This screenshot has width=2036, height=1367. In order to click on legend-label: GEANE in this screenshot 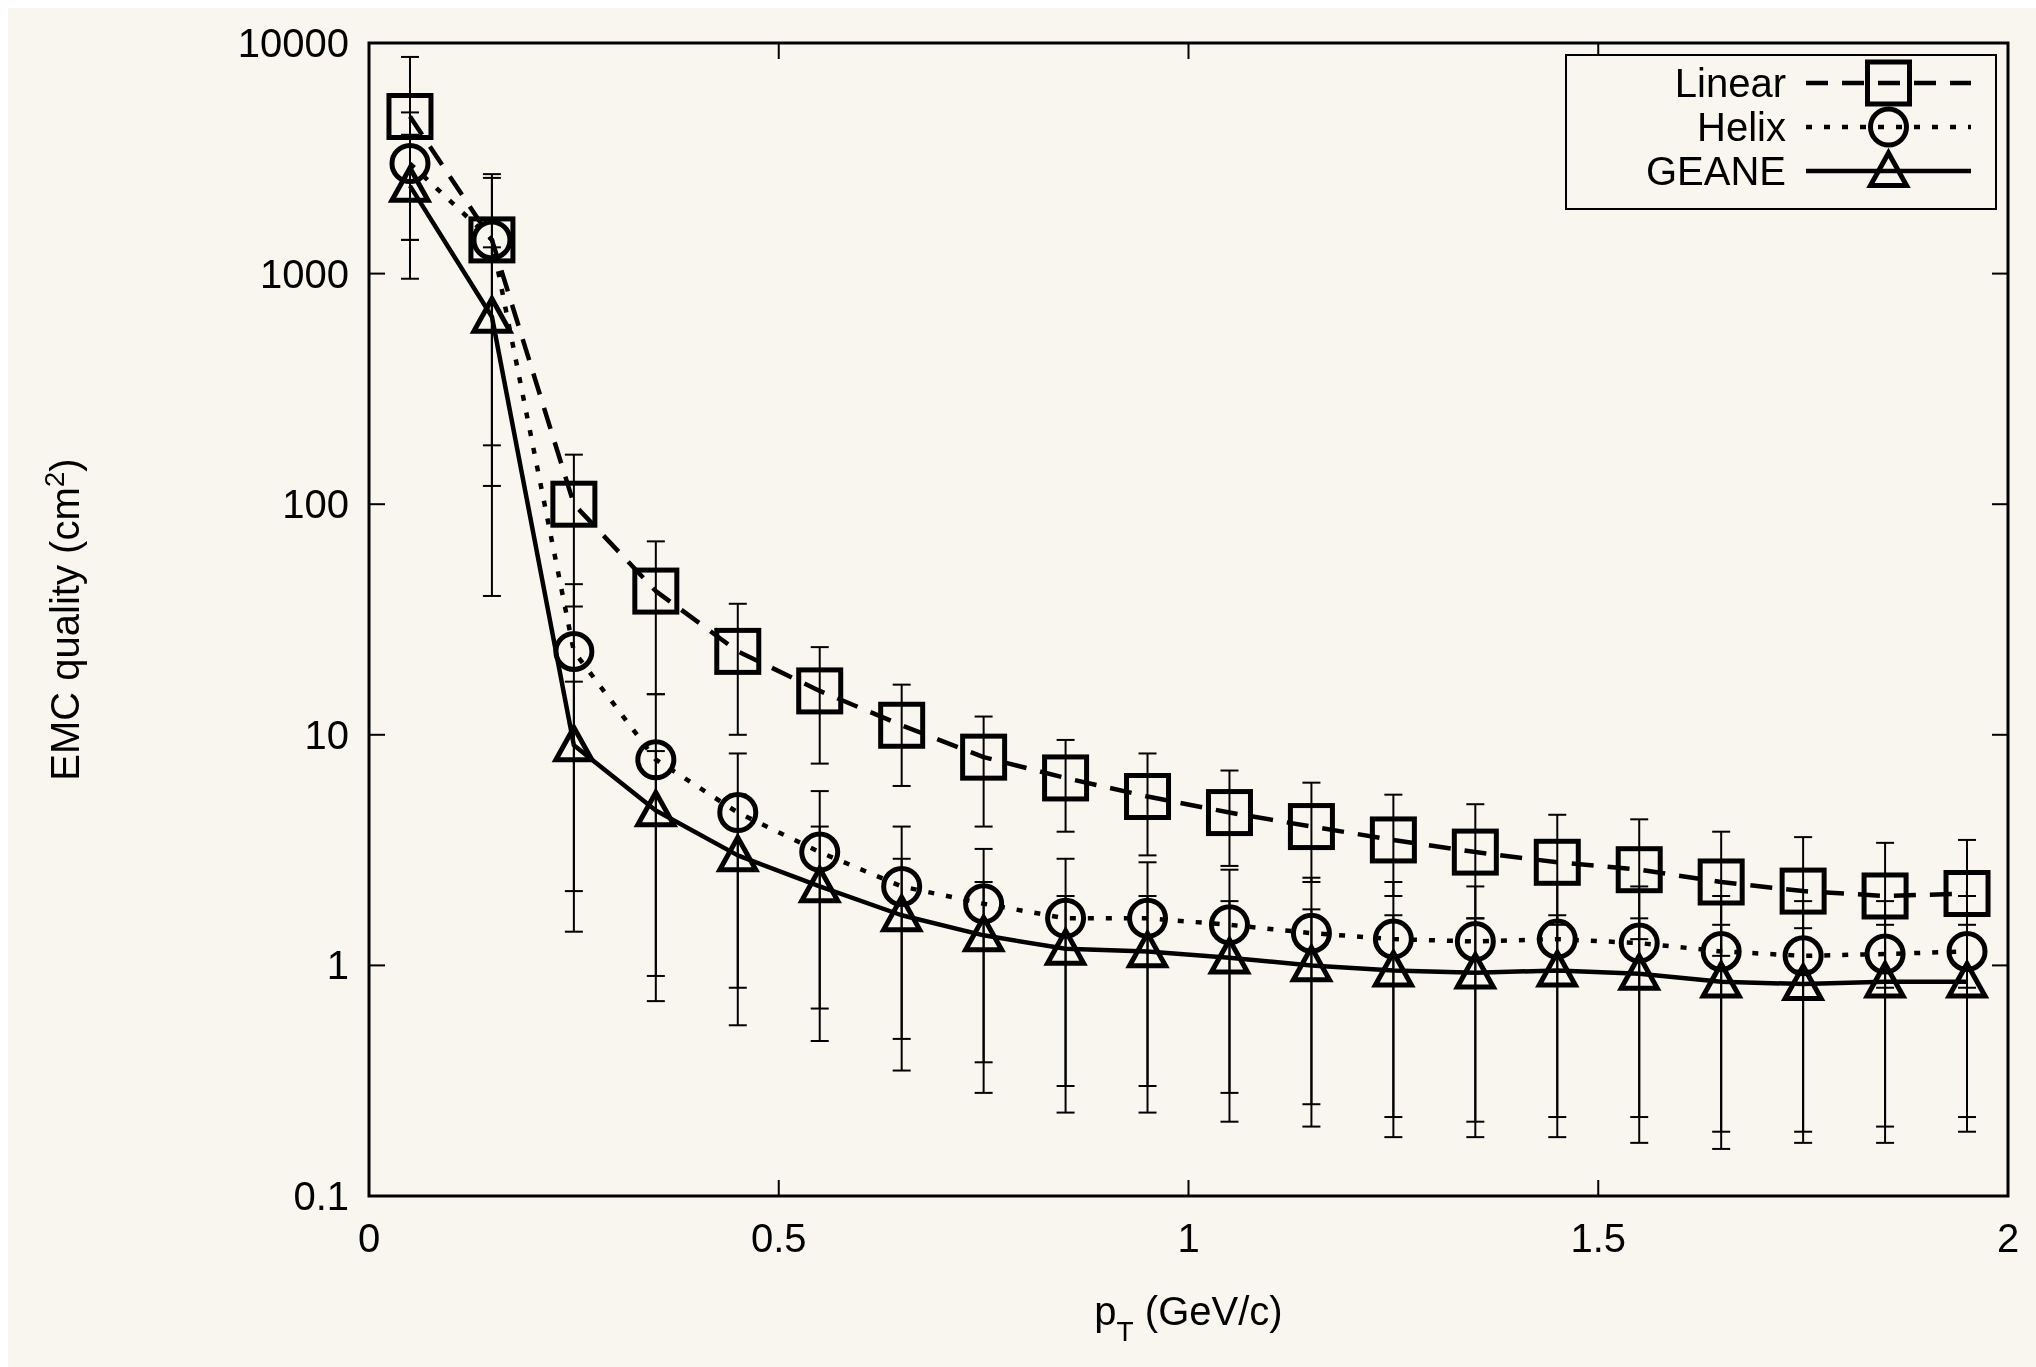, I will do `click(1715, 171)`.